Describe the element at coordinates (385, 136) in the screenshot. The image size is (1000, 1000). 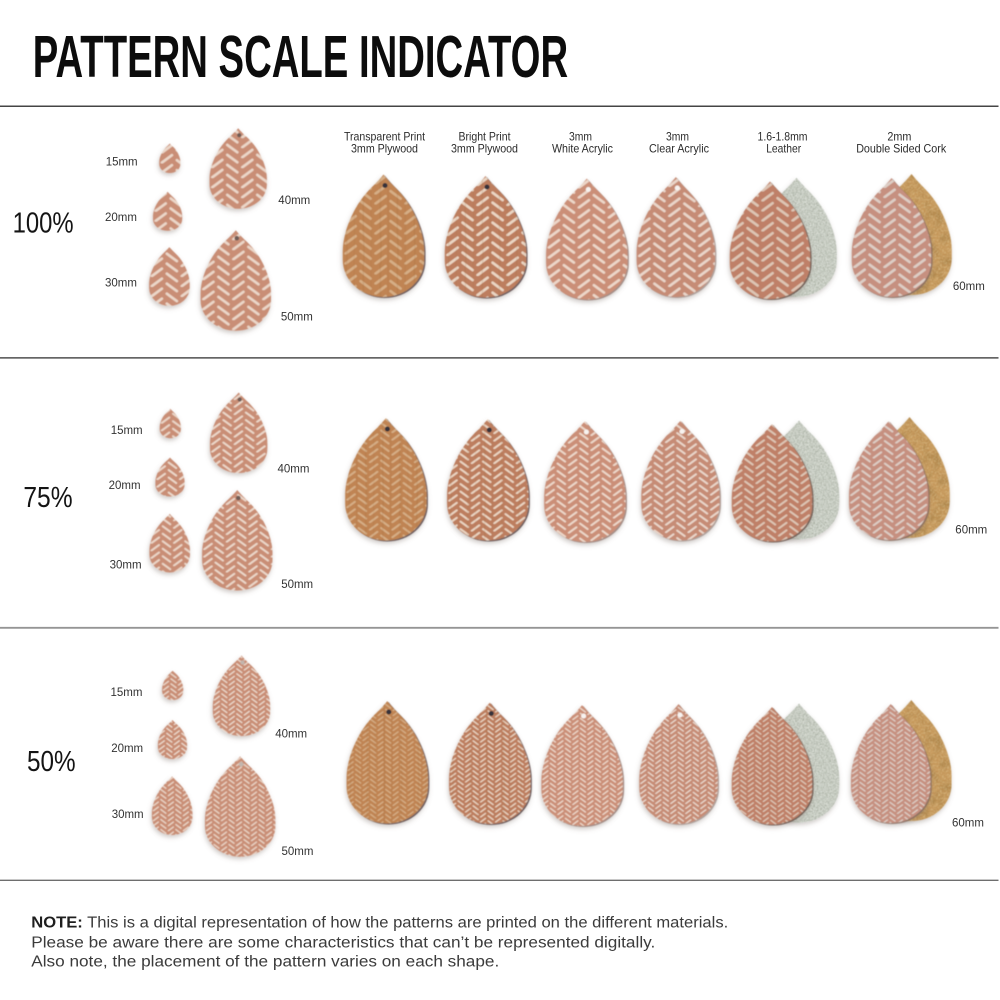
I see `svg-text: Transparent Print` at that location.